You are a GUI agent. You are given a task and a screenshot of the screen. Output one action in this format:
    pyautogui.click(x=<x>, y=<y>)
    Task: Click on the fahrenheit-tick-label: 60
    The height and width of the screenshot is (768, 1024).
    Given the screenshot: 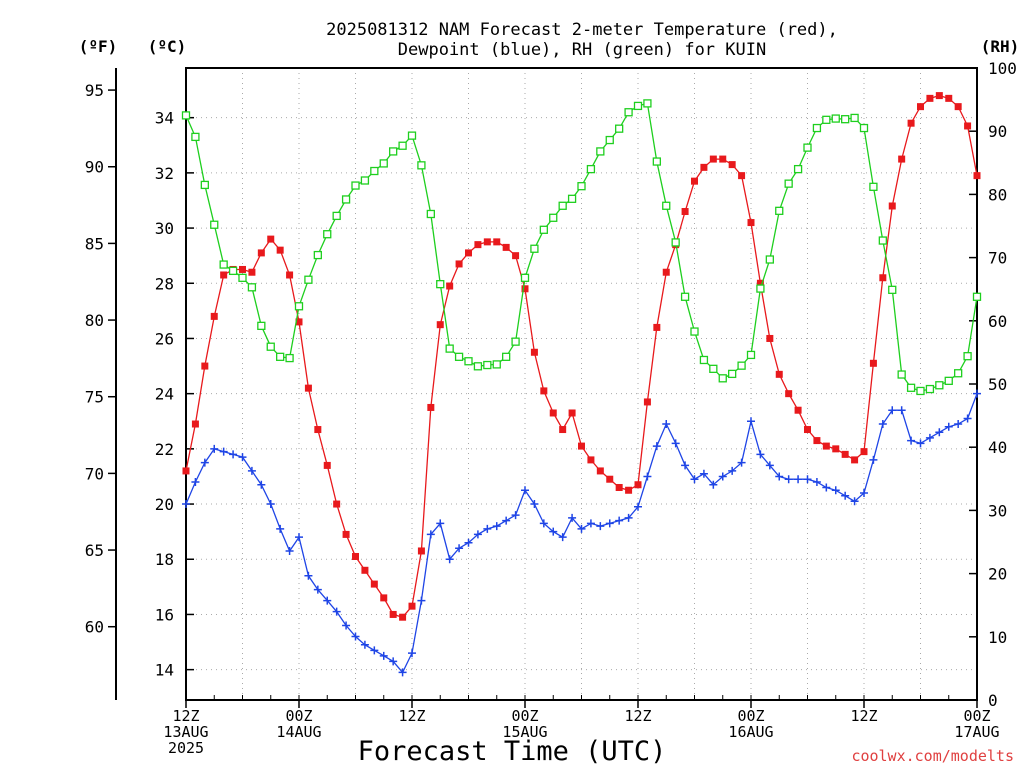 What is the action you would take?
    pyautogui.click(x=94, y=627)
    